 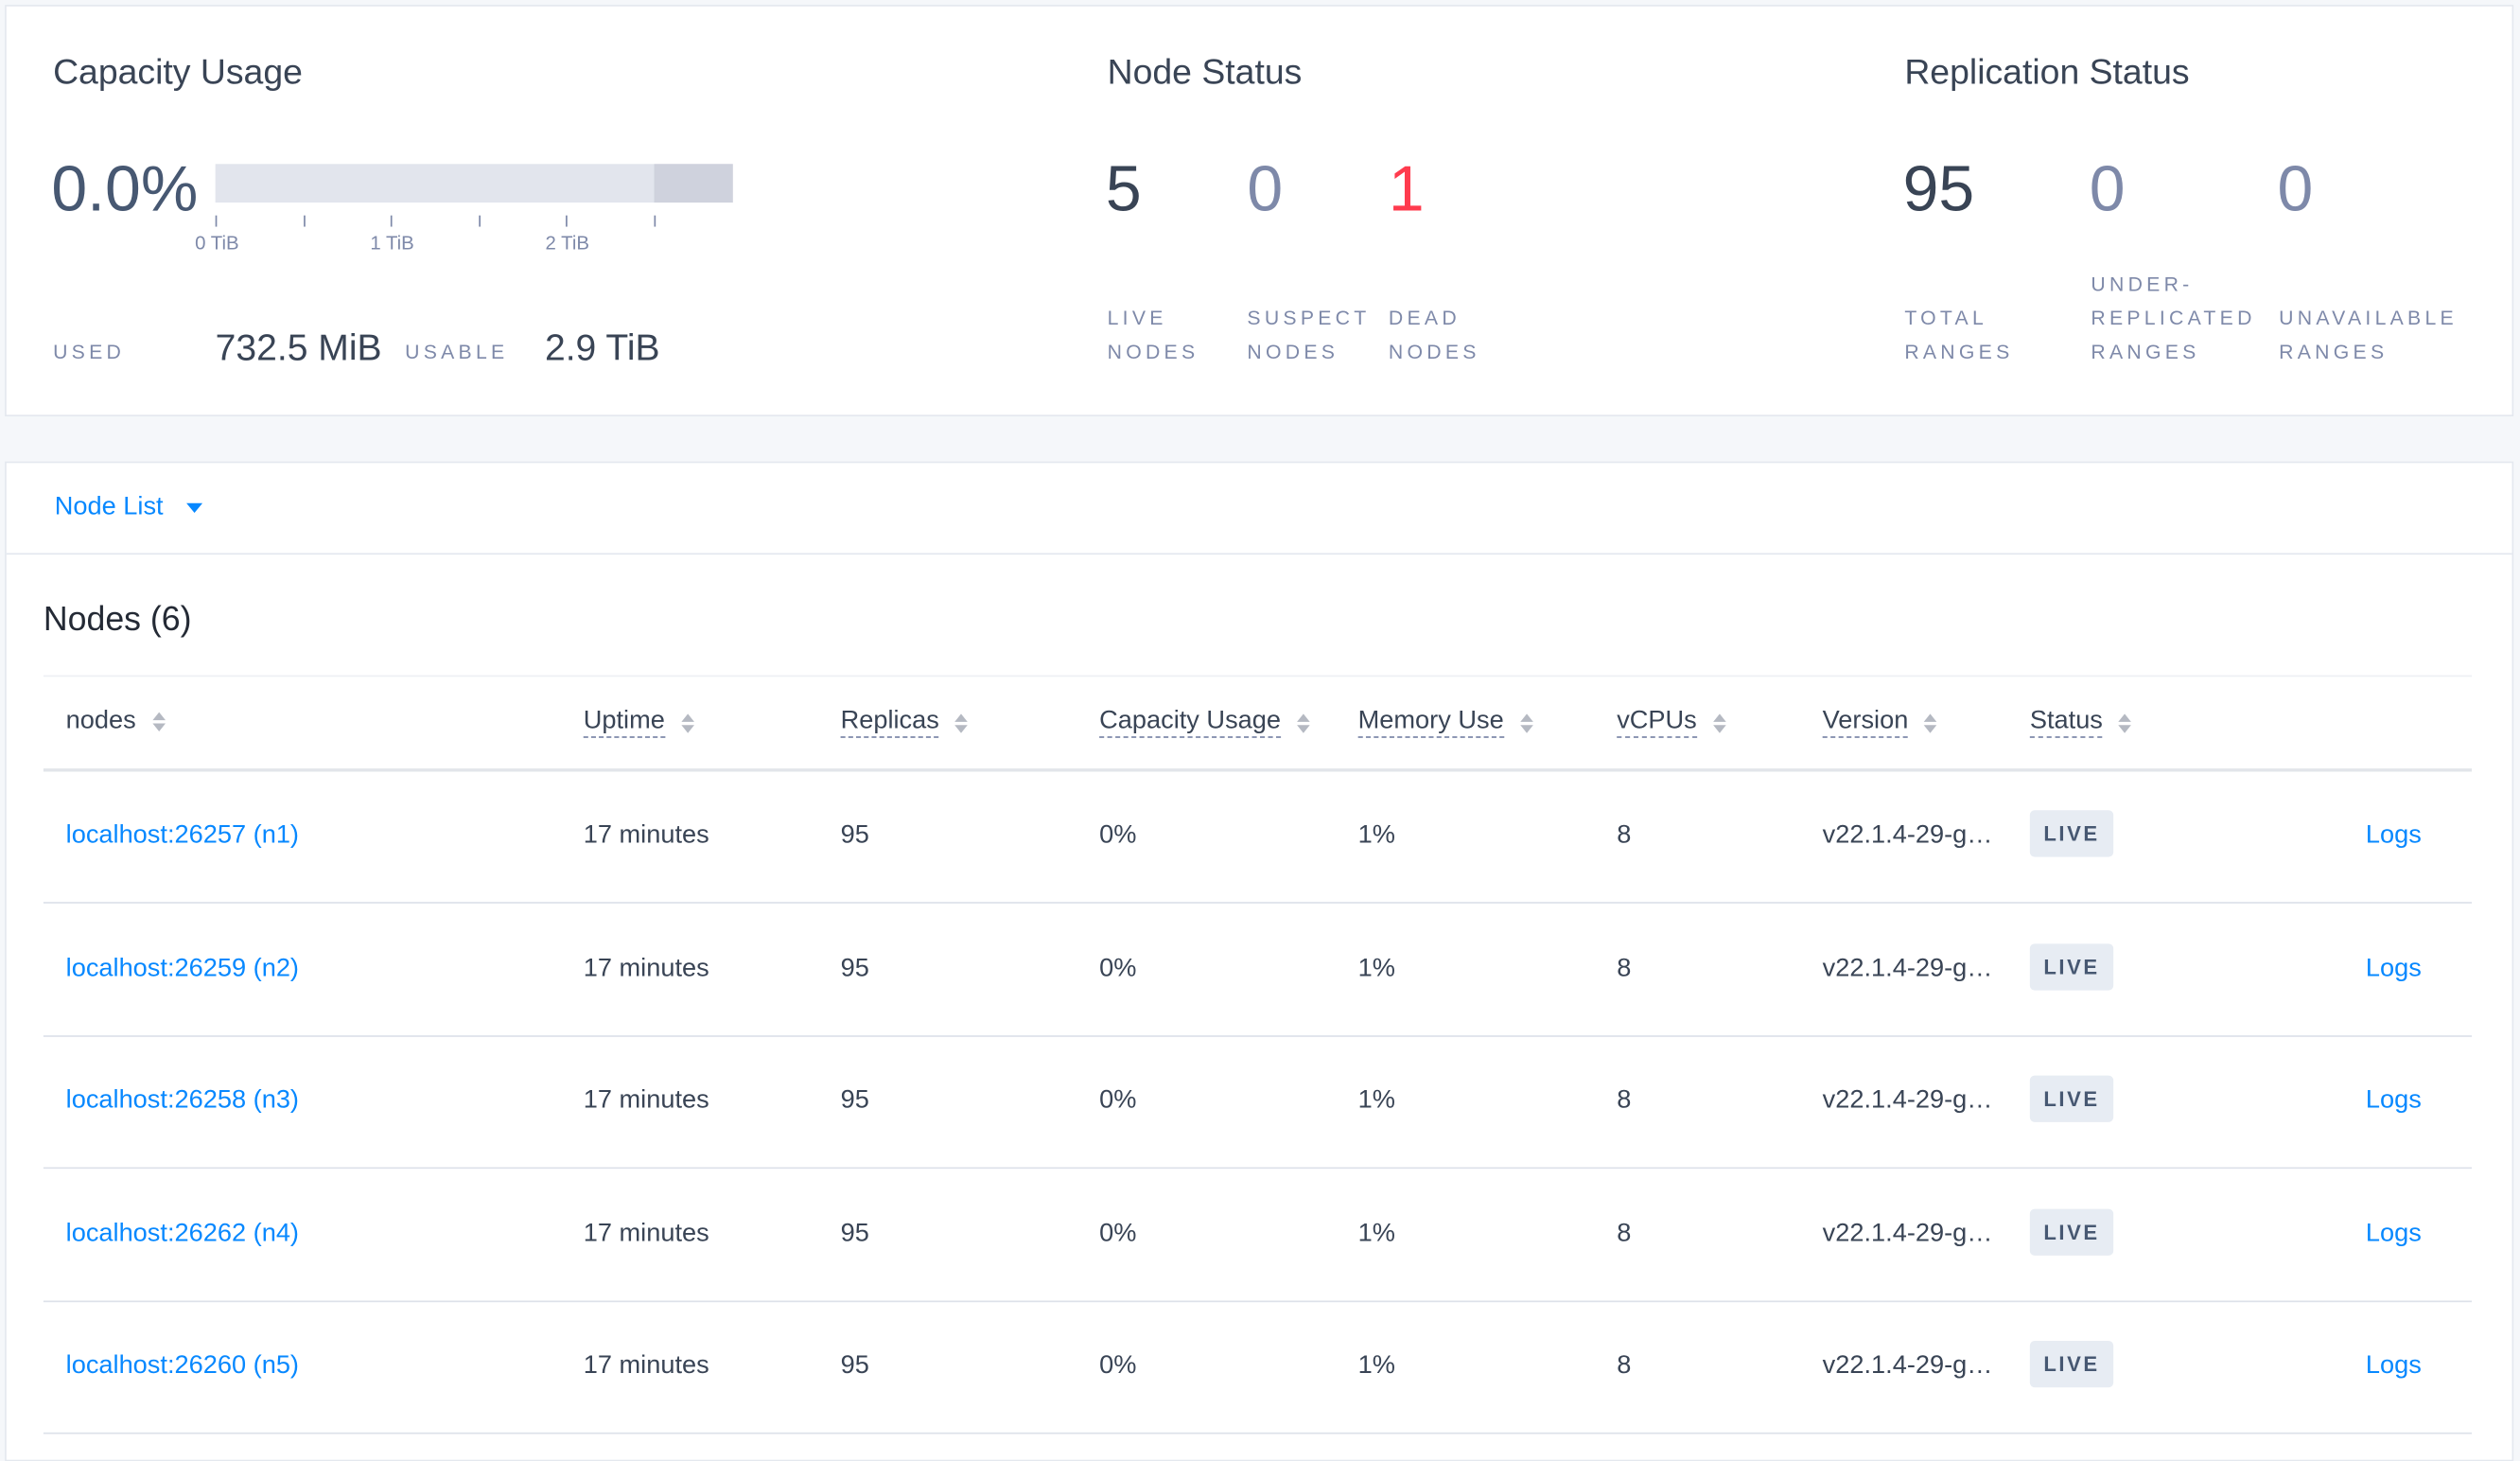 I want to click on column-header-uptime: Uptime, so click(x=638, y=723).